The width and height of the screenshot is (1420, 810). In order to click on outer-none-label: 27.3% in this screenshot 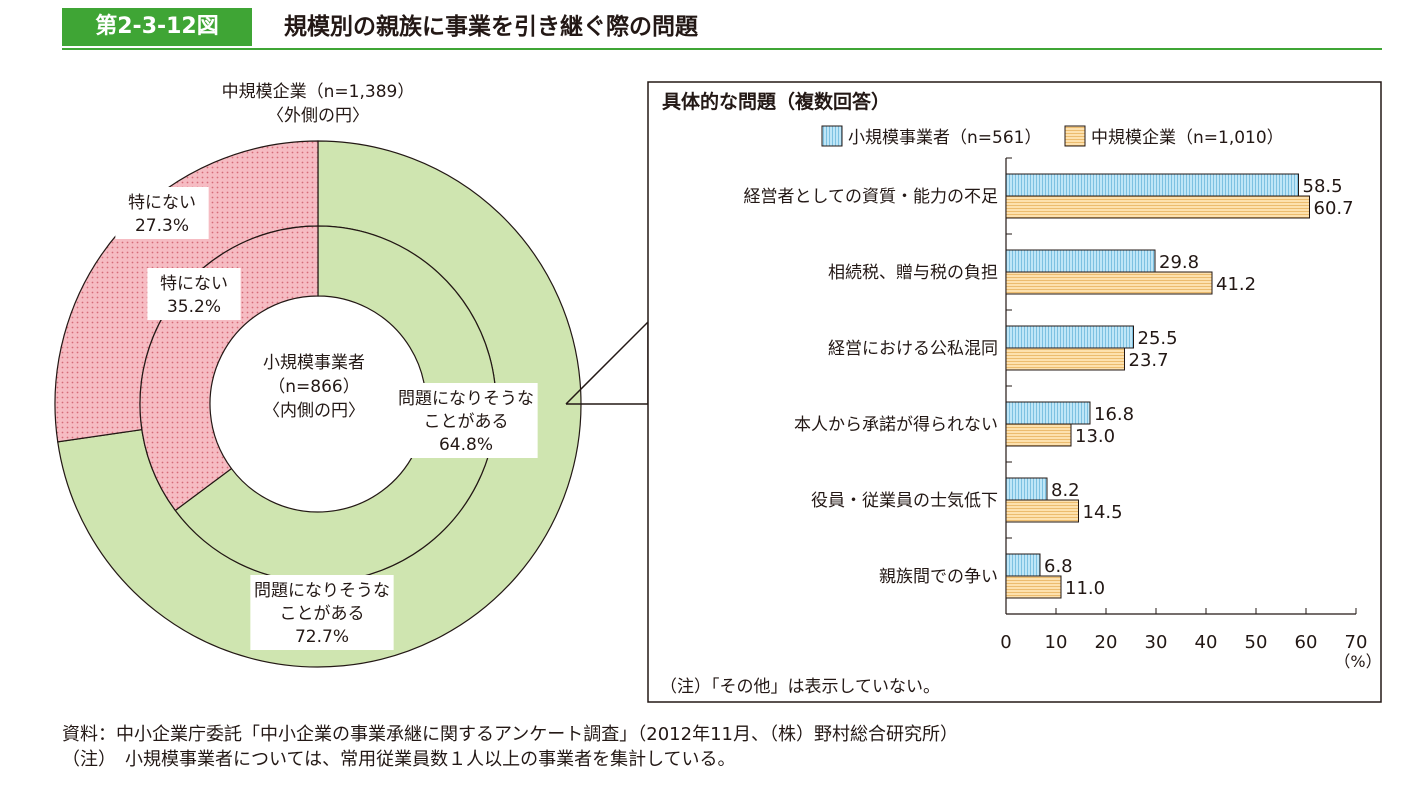, I will do `click(162, 226)`.